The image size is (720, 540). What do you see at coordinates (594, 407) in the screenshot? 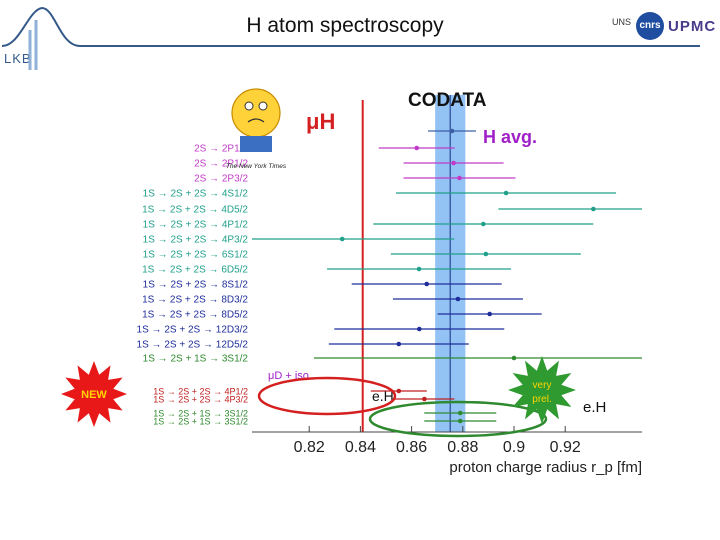
I see `eh-right-label: e.H` at bounding box center [594, 407].